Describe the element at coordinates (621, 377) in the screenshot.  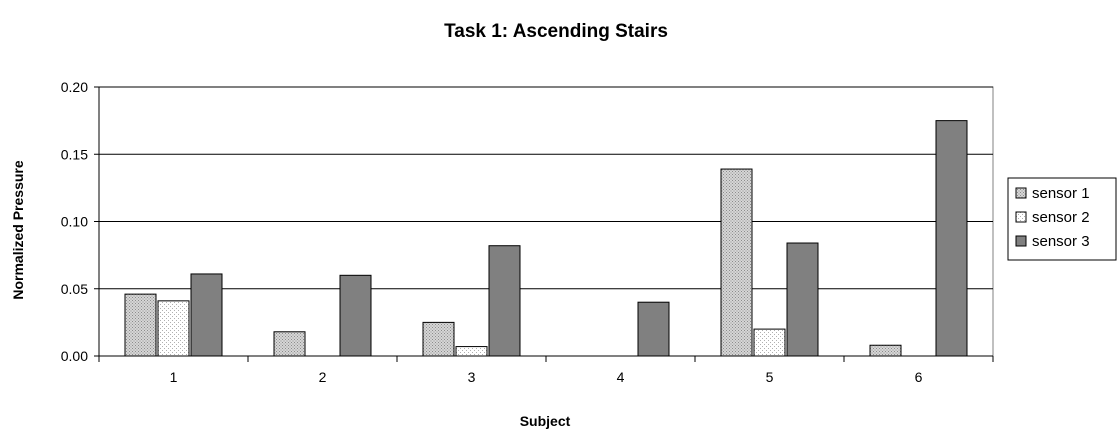
I see `x-tick-label: 4` at that location.